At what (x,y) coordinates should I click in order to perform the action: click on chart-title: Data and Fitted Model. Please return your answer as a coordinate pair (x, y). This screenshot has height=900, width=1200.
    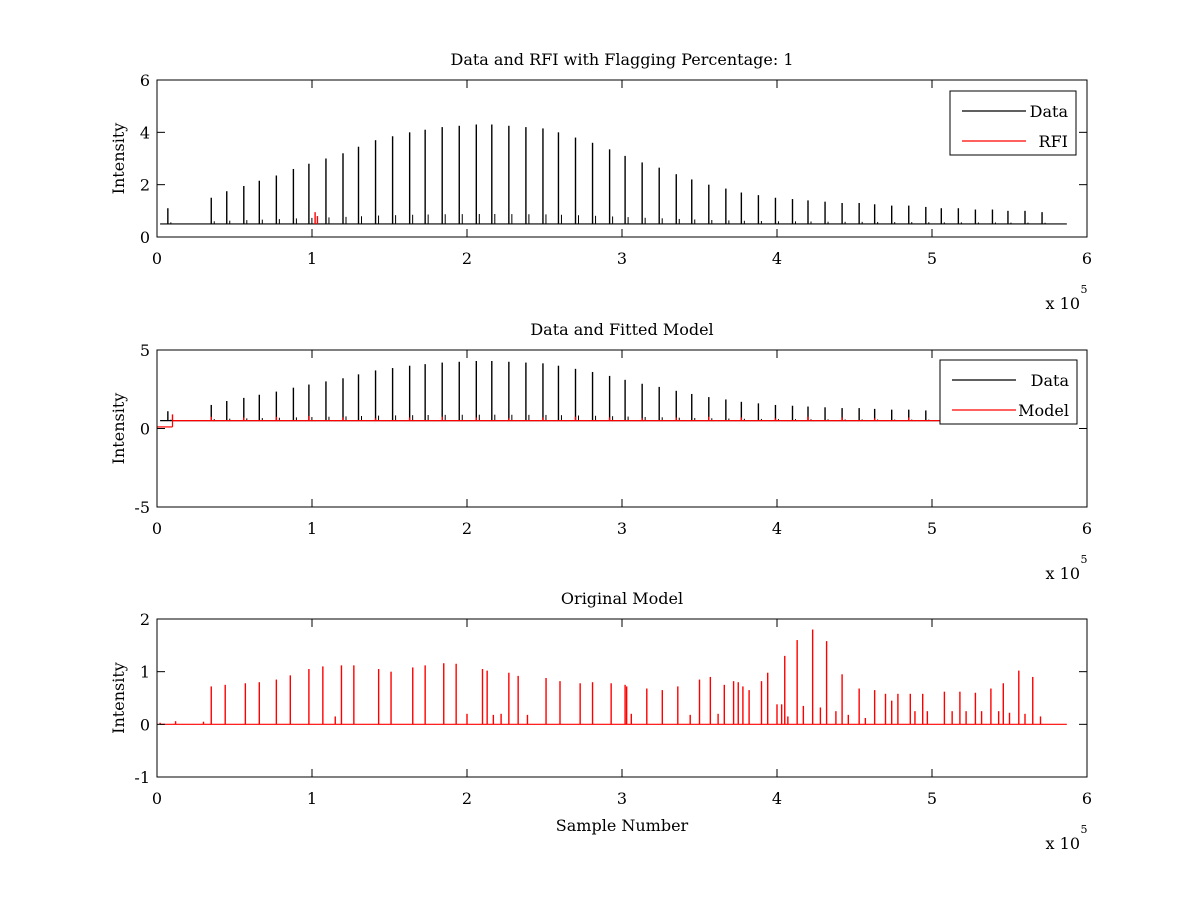
    Looking at the image, I should click on (621, 329).